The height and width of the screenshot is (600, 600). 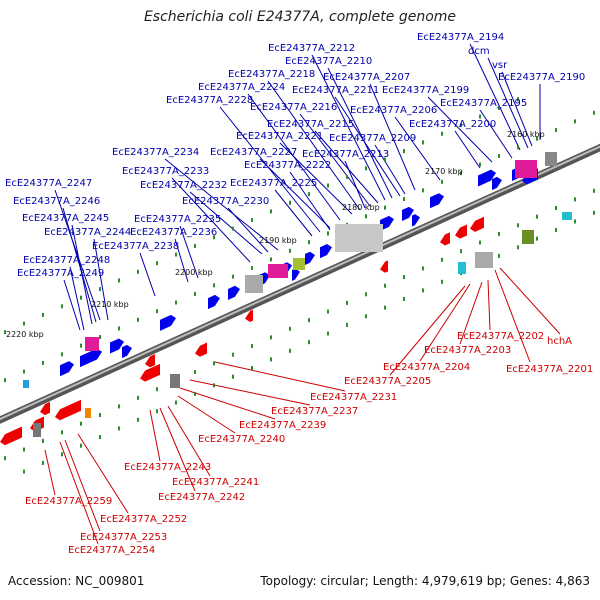 I want to click on scale-label: 2190 kbp, so click(x=278, y=240).